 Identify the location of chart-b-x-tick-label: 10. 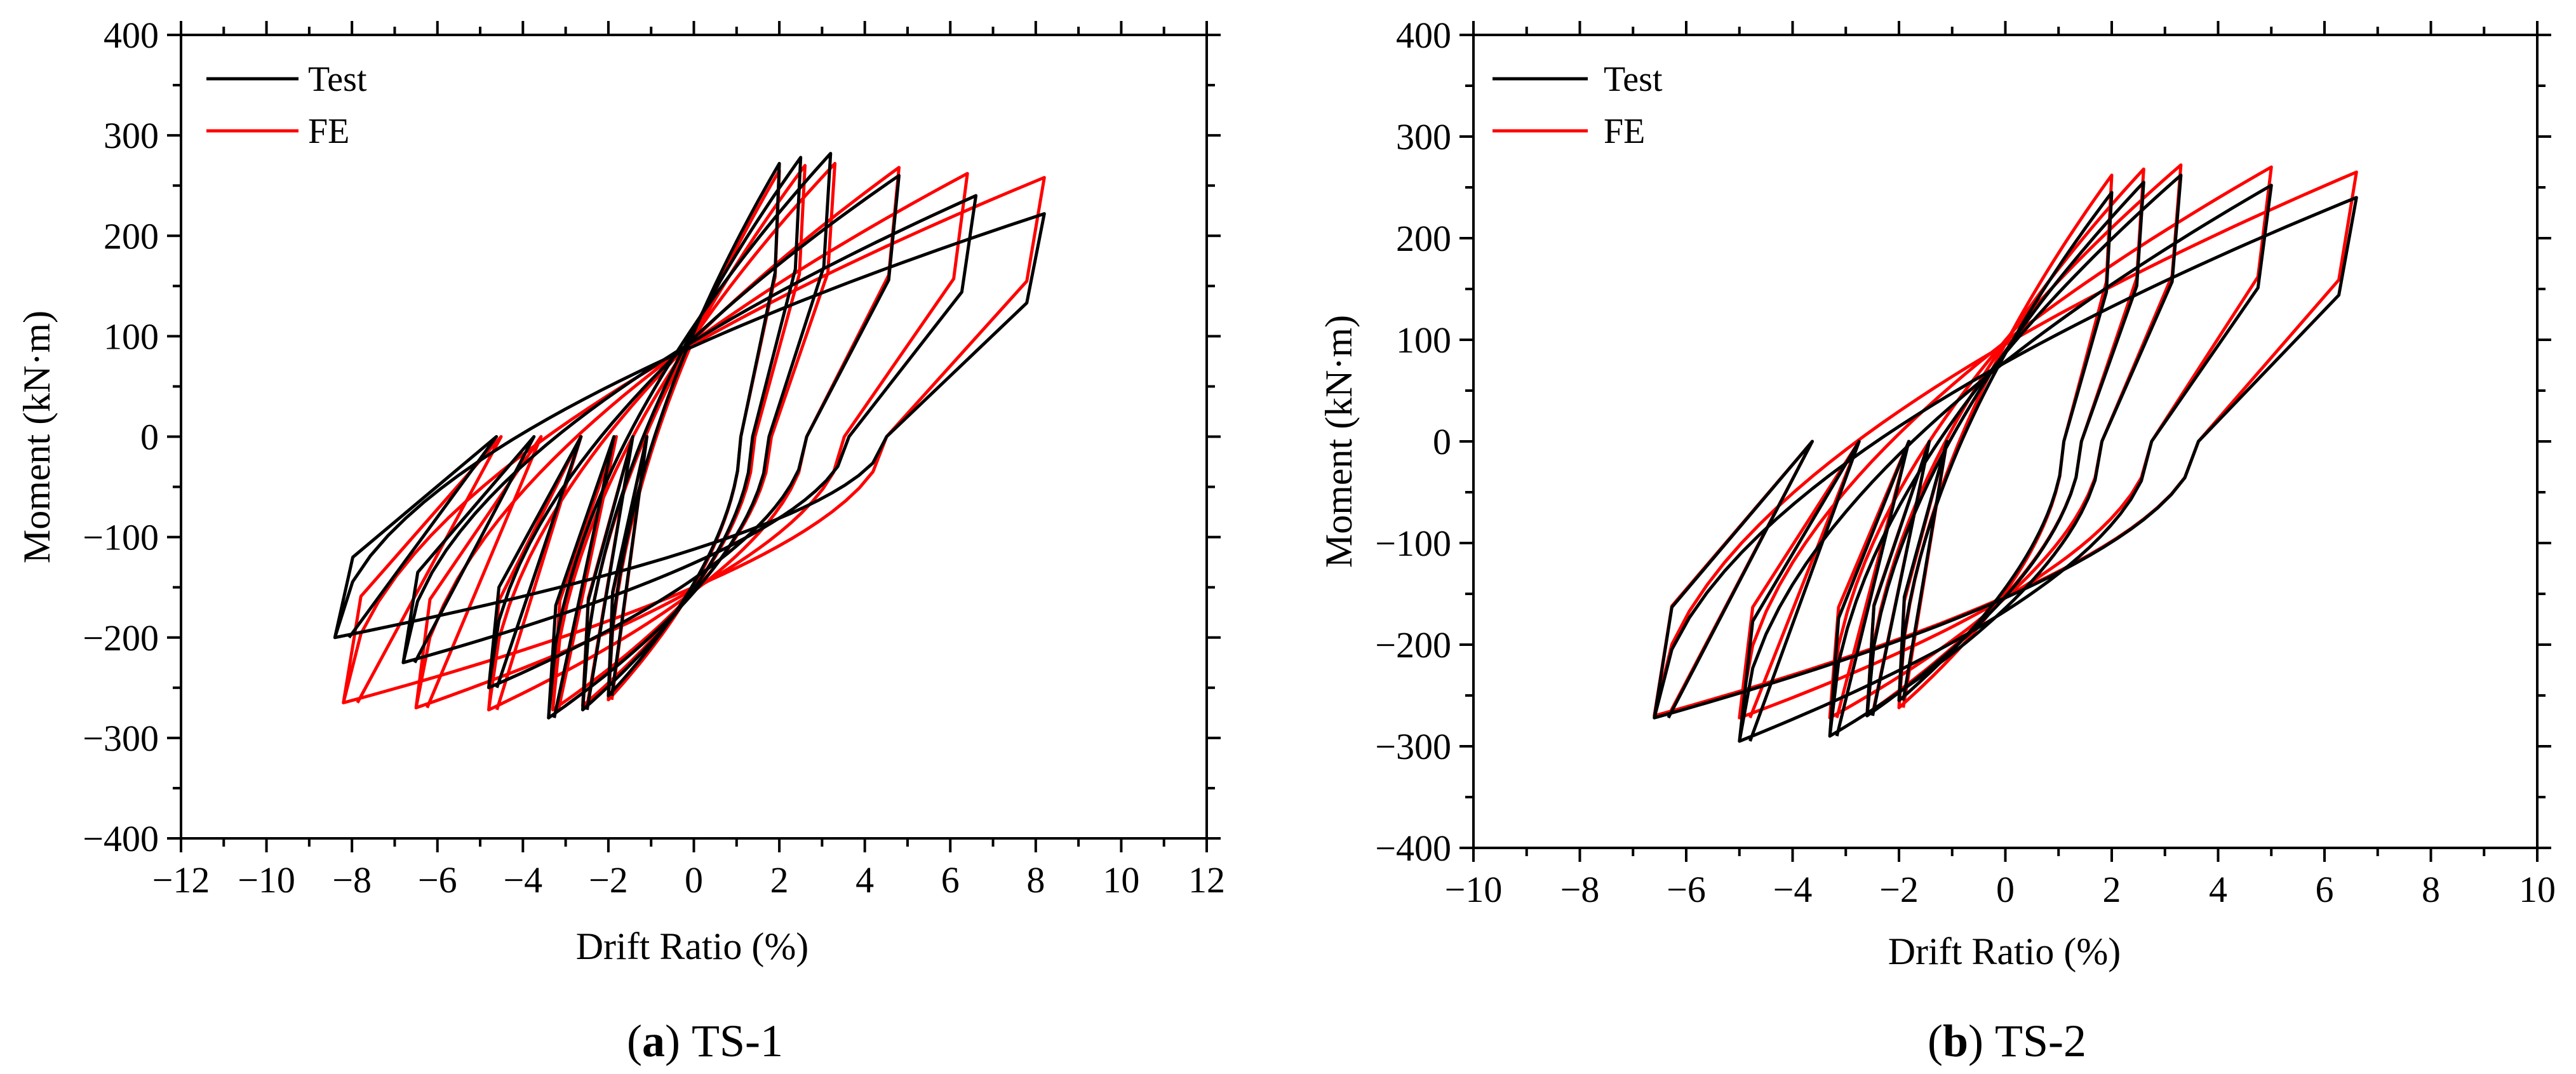
(2537, 890).